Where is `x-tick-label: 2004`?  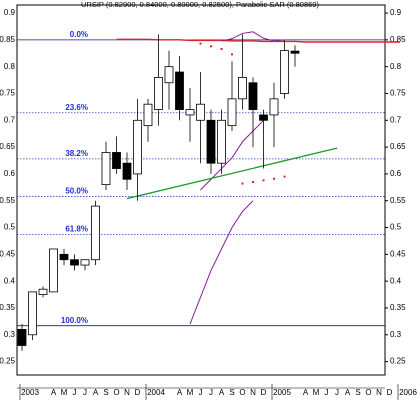 x-tick-label: 2004 is located at coordinates (156, 392).